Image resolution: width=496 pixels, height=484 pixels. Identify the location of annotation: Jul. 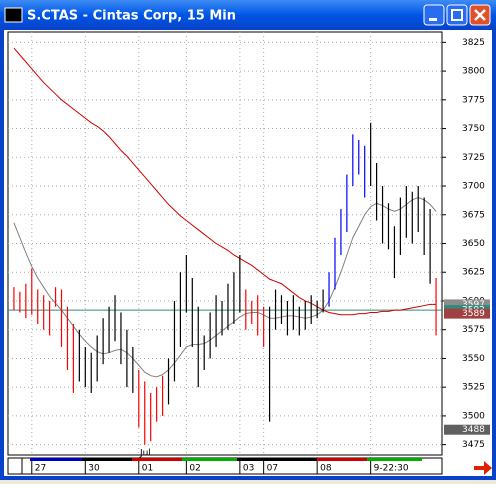
(145, 454).